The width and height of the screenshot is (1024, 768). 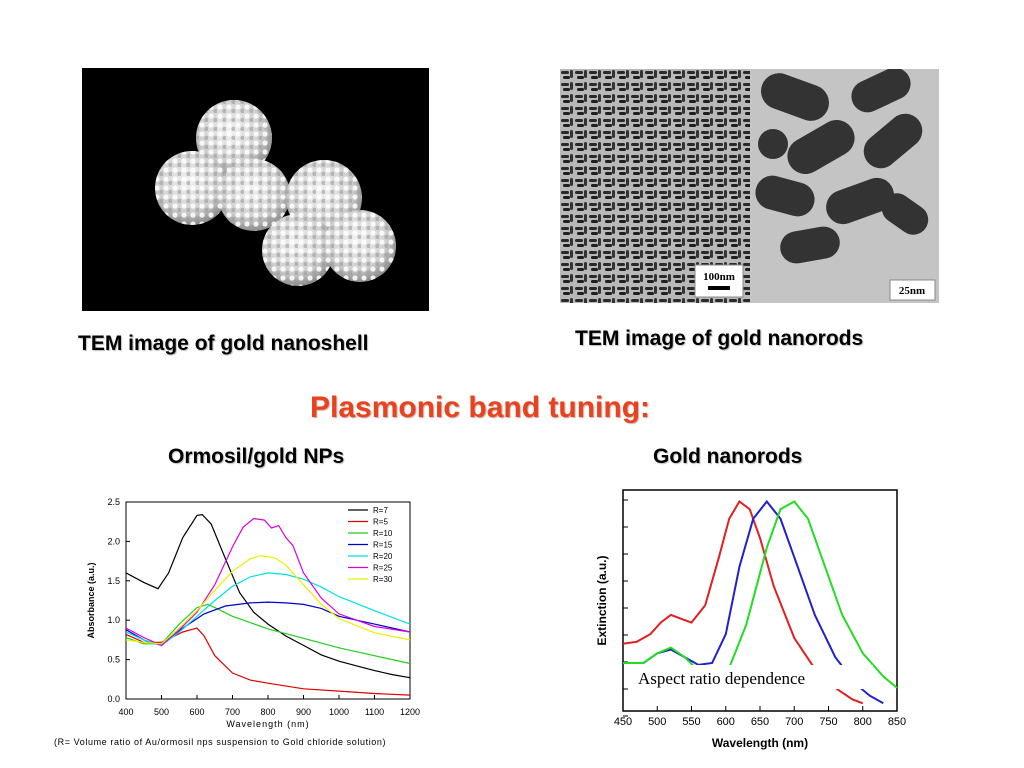 I want to click on legend-label: R=30, so click(x=383, y=579).